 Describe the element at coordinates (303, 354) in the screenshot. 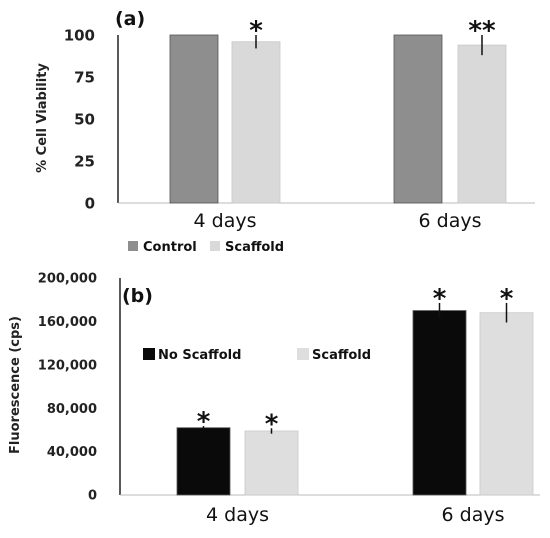

I see `chart-b-legend-swatch-scaffold` at that location.